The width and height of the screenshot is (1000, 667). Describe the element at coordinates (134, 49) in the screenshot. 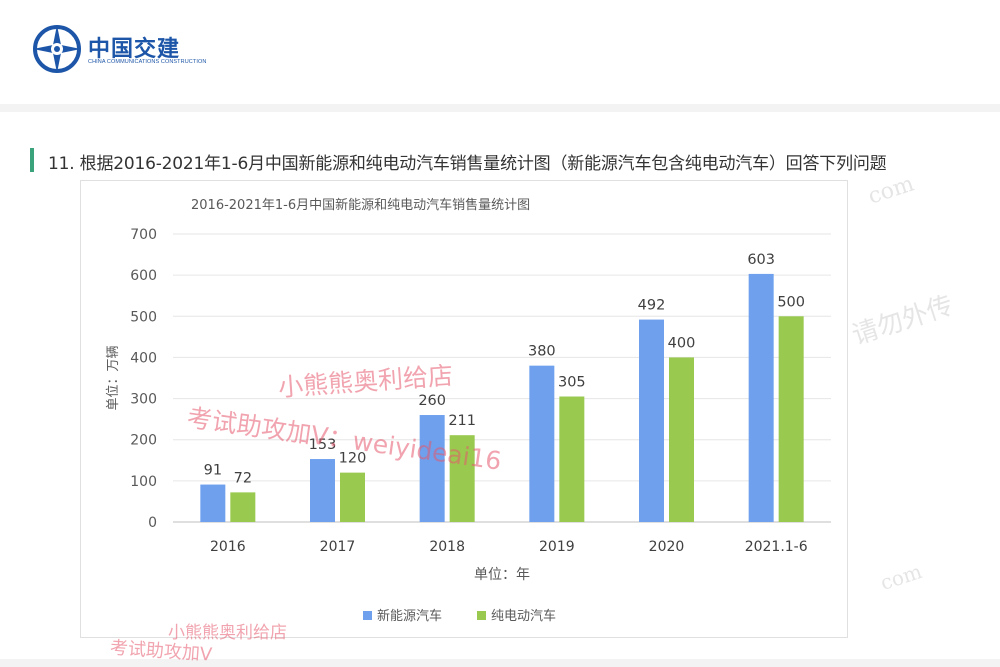

I see `logo-text: 中国交建` at that location.